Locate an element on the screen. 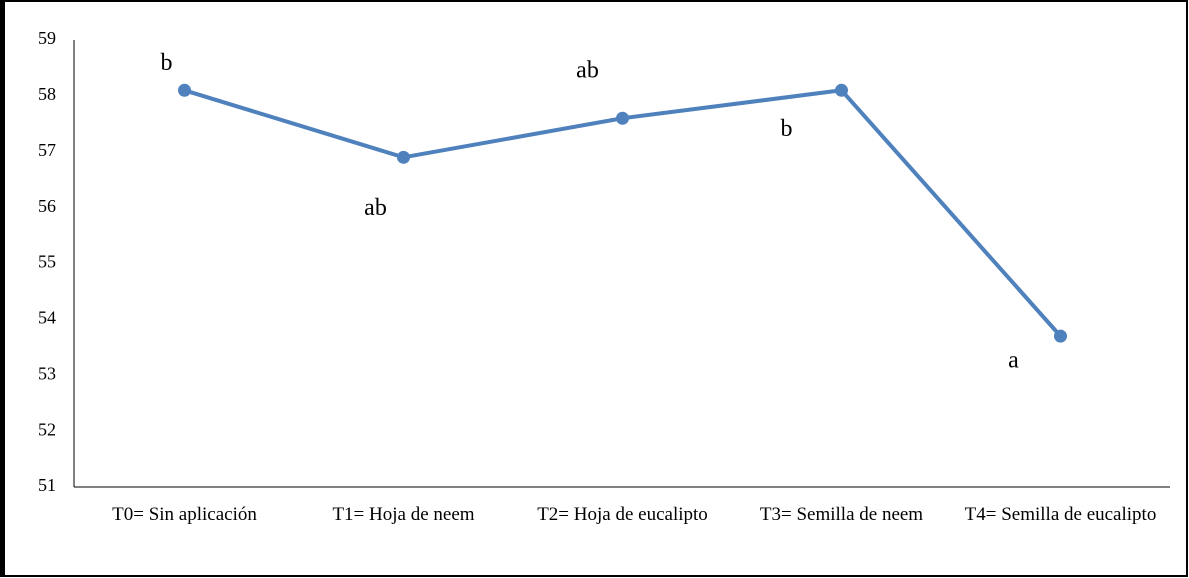 Image resolution: width=1189 pixels, height=578 pixels. y-tick-label: 53 is located at coordinates (47, 373).